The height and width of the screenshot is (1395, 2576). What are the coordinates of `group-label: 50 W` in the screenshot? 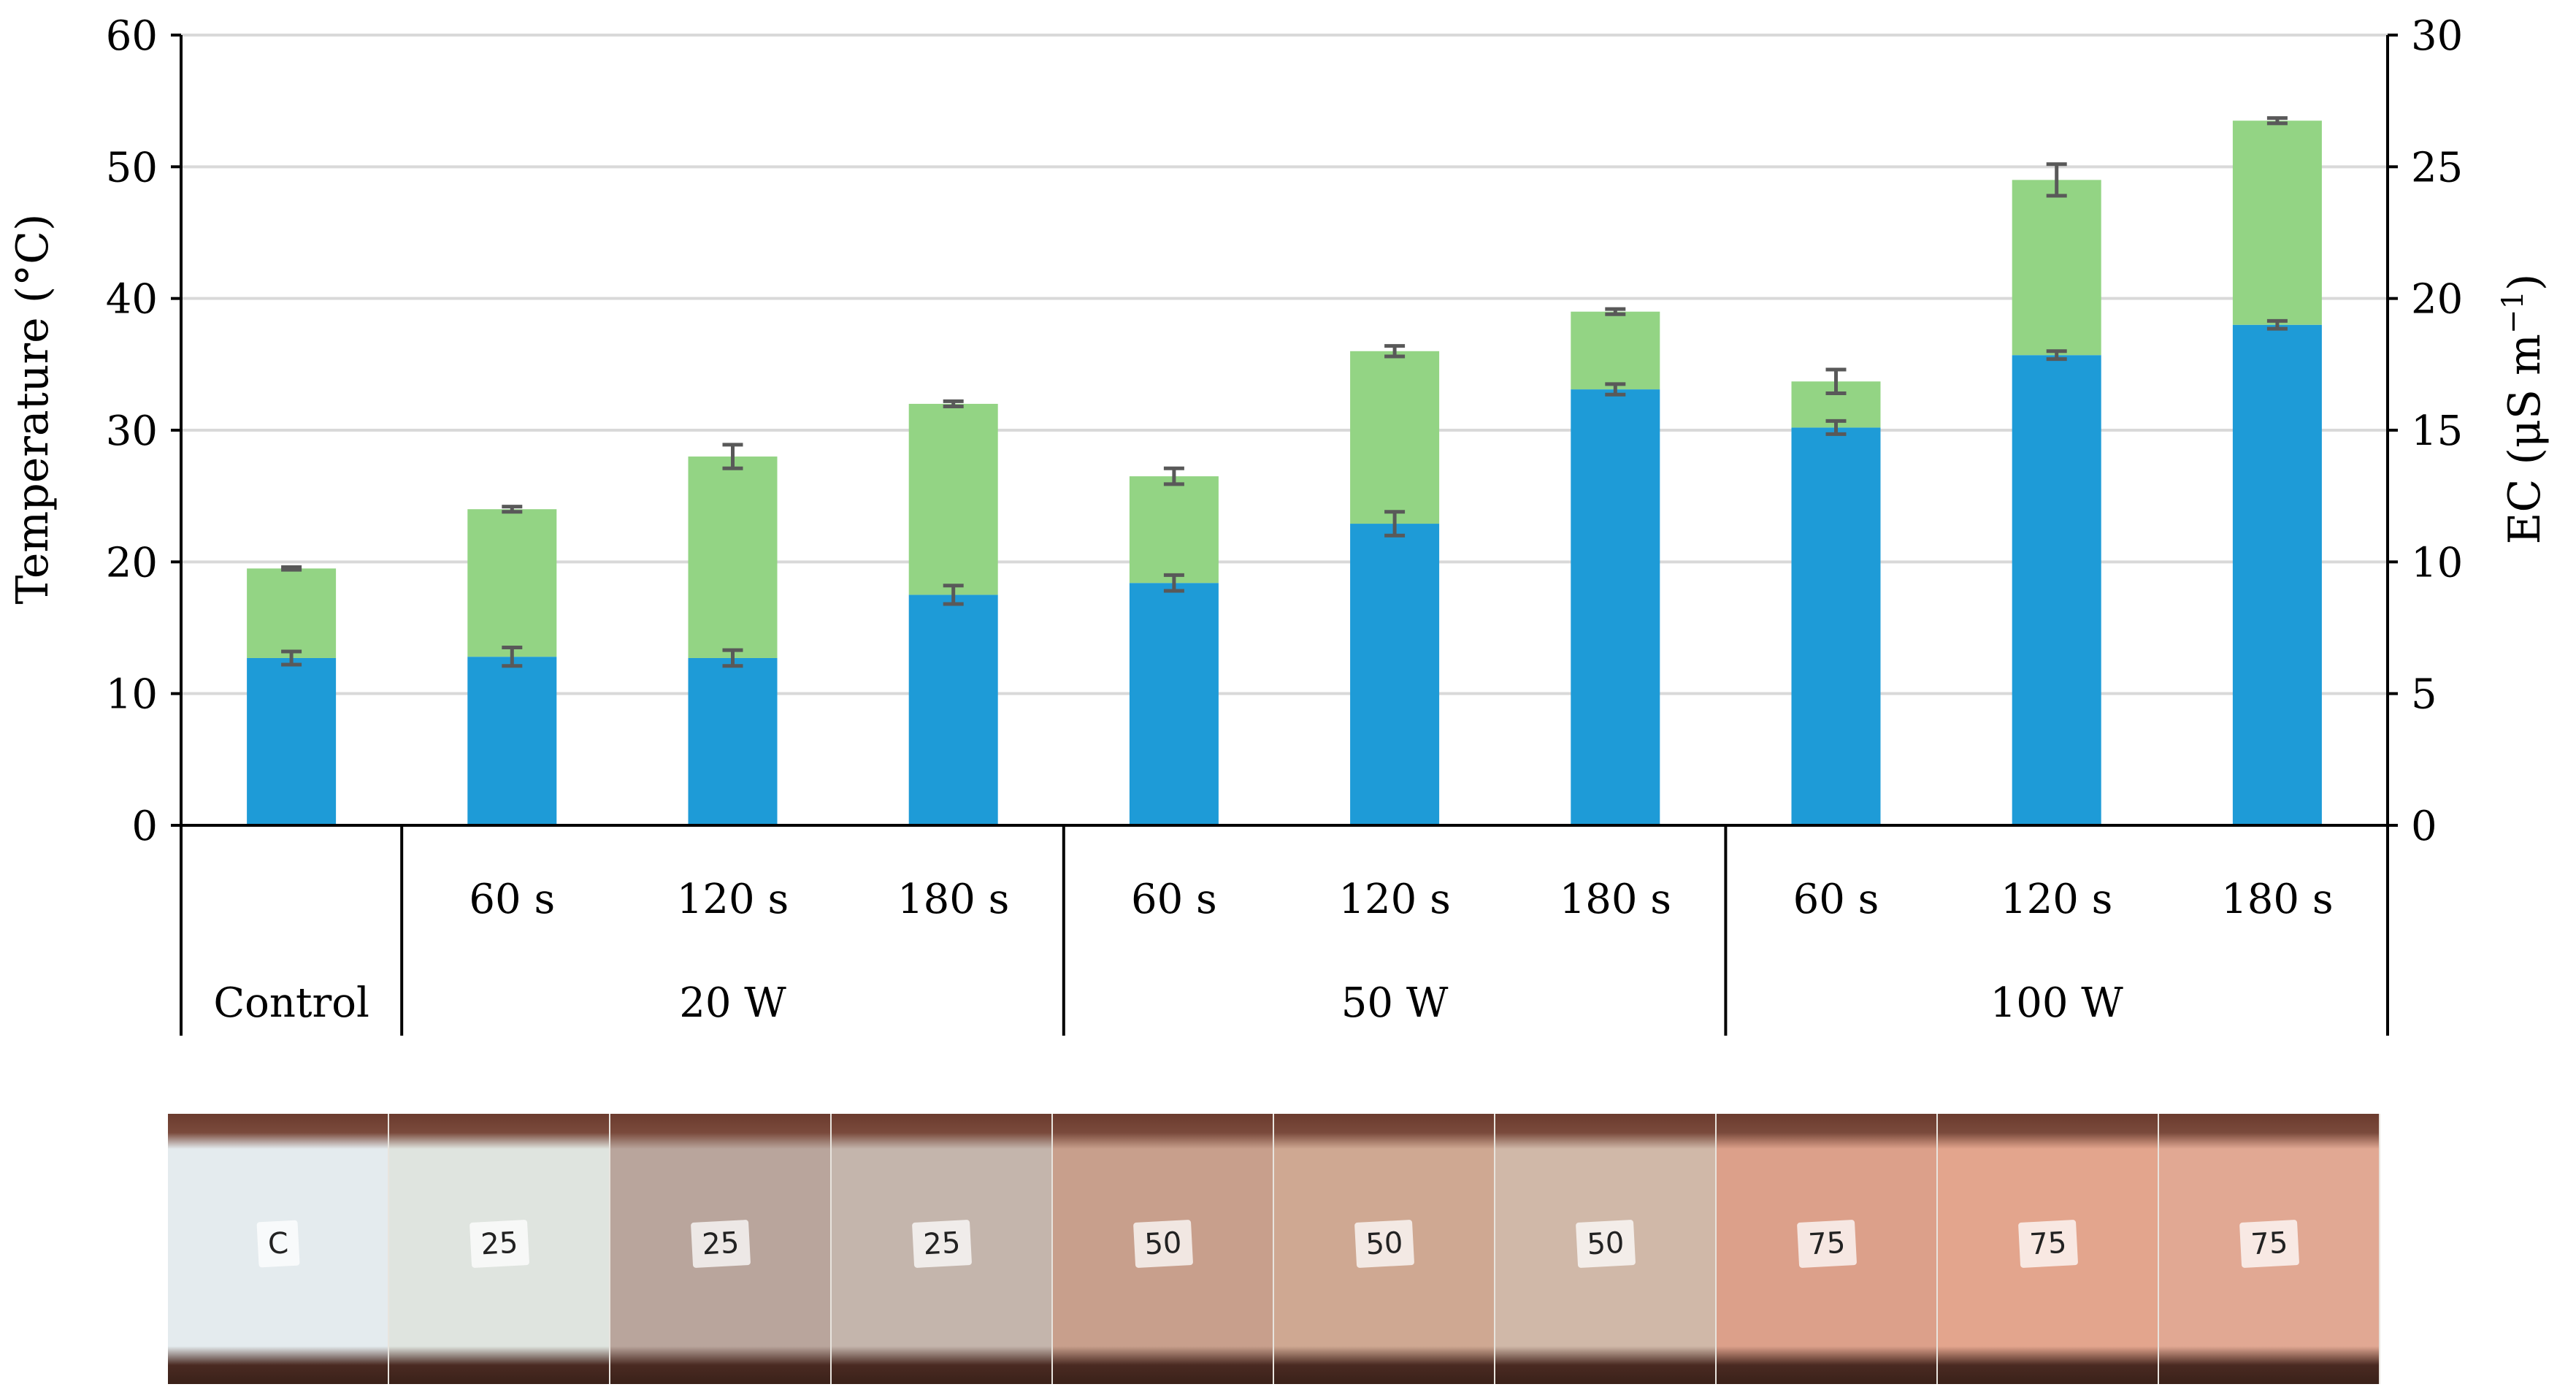 It's located at (1395, 1003).